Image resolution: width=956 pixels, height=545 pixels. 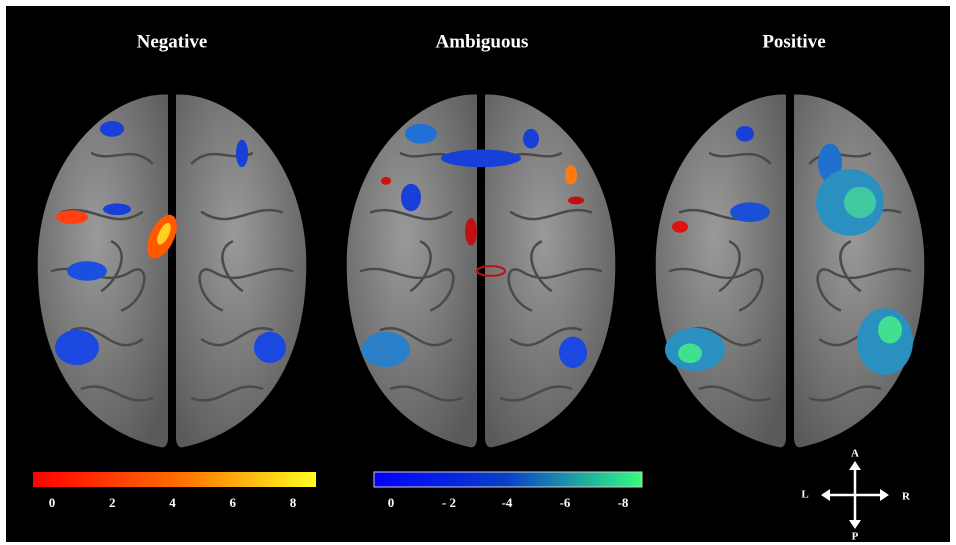 What do you see at coordinates (112, 502) in the screenshot?
I see `colorbar-tick-label: 2` at bounding box center [112, 502].